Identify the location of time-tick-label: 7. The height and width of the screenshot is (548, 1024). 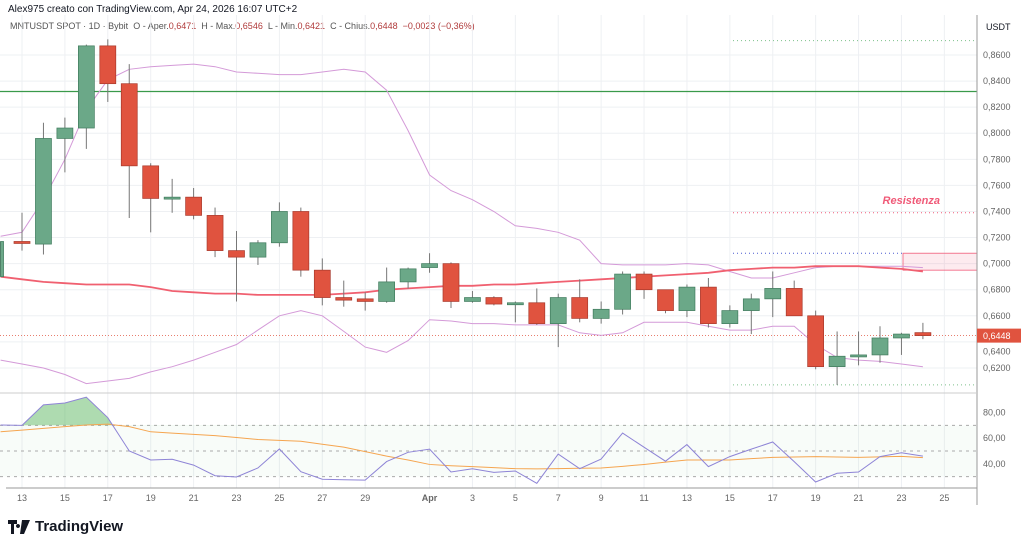
(558, 498).